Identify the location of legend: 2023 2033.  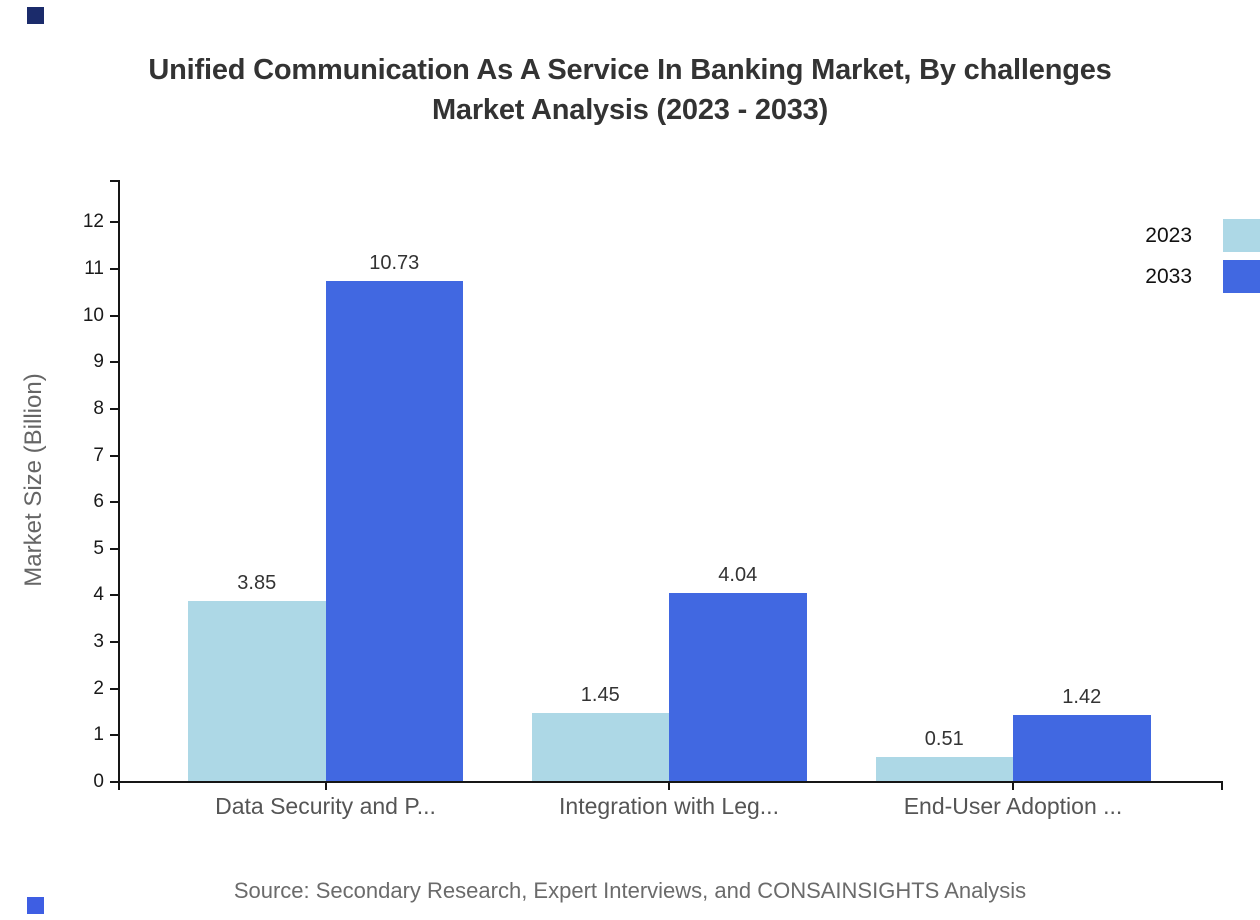
(1202, 260).